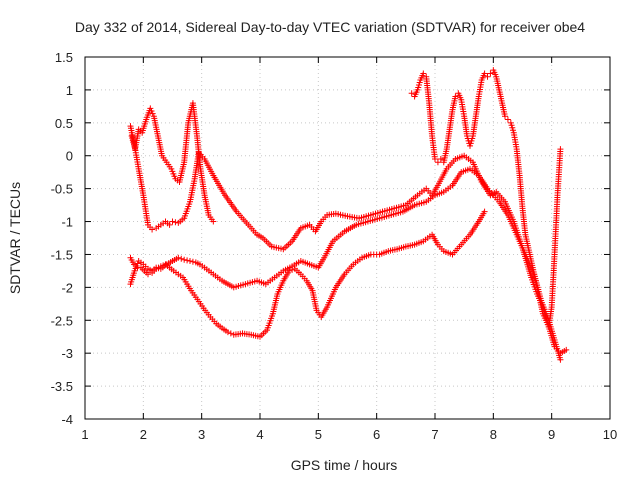 This screenshot has height=480, width=640. I want to click on y-tick-label: -2, so click(67, 287).